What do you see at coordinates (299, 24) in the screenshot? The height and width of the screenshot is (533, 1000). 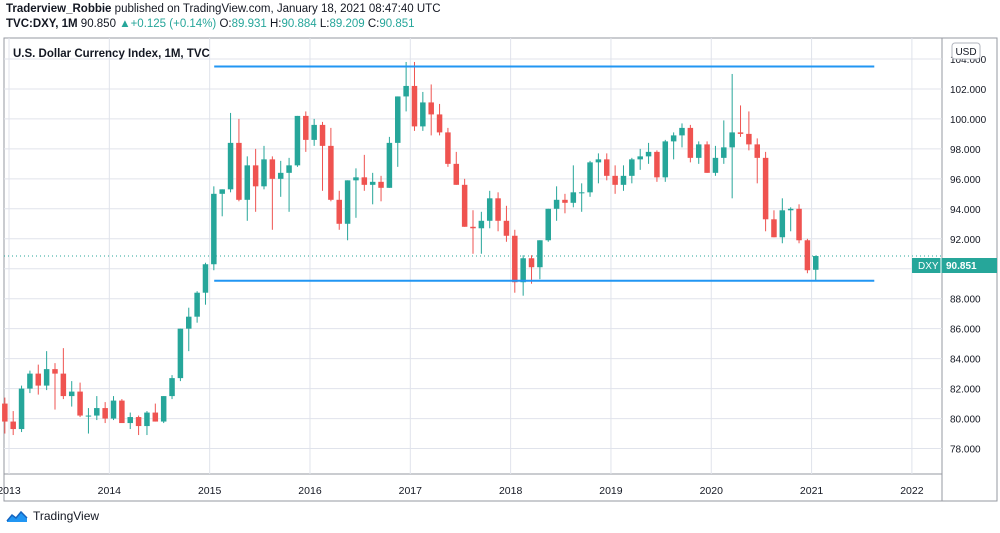 I see `high-value: 90.884` at bounding box center [299, 24].